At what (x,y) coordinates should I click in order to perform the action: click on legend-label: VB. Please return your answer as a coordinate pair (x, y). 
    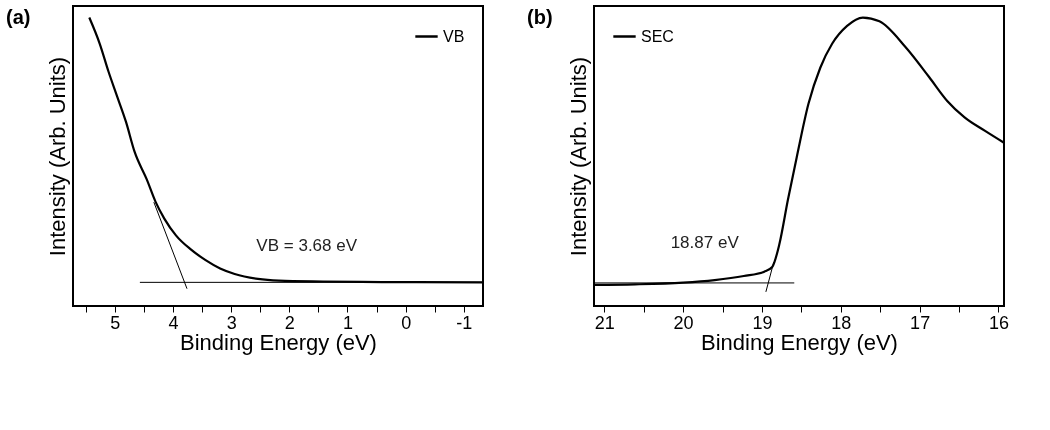
    Looking at the image, I should click on (454, 36).